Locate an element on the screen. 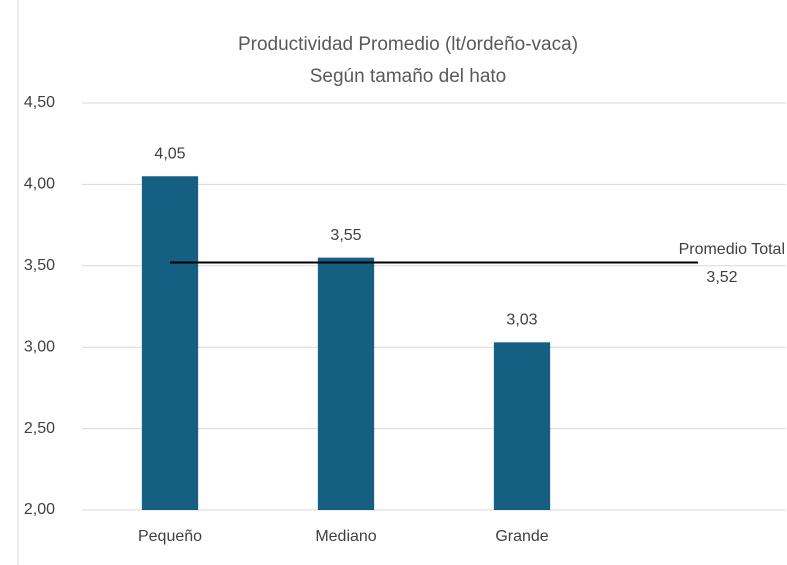 The width and height of the screenshot is (787, 565). x-tick-label: Mediano is located at coordinates (345, 536).